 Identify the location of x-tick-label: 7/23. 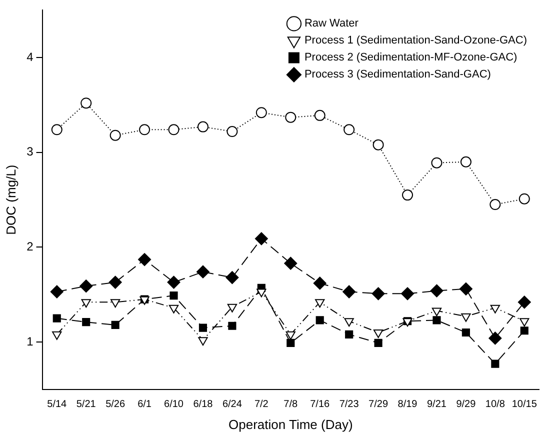
(349, 404).